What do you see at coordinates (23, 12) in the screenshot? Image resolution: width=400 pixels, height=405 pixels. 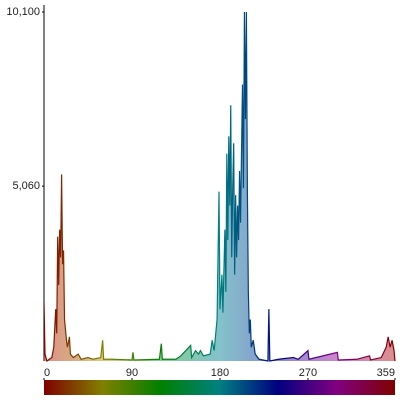 I see `y-tick-label: 10,100` at bounding box center [23, 12].